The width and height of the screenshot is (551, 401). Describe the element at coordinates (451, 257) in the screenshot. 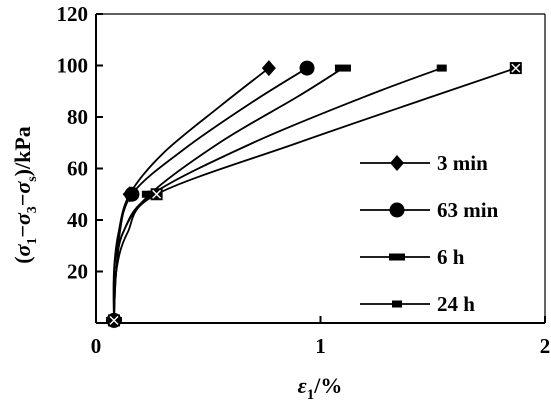

I see `legend-label: 6 h` at that location.